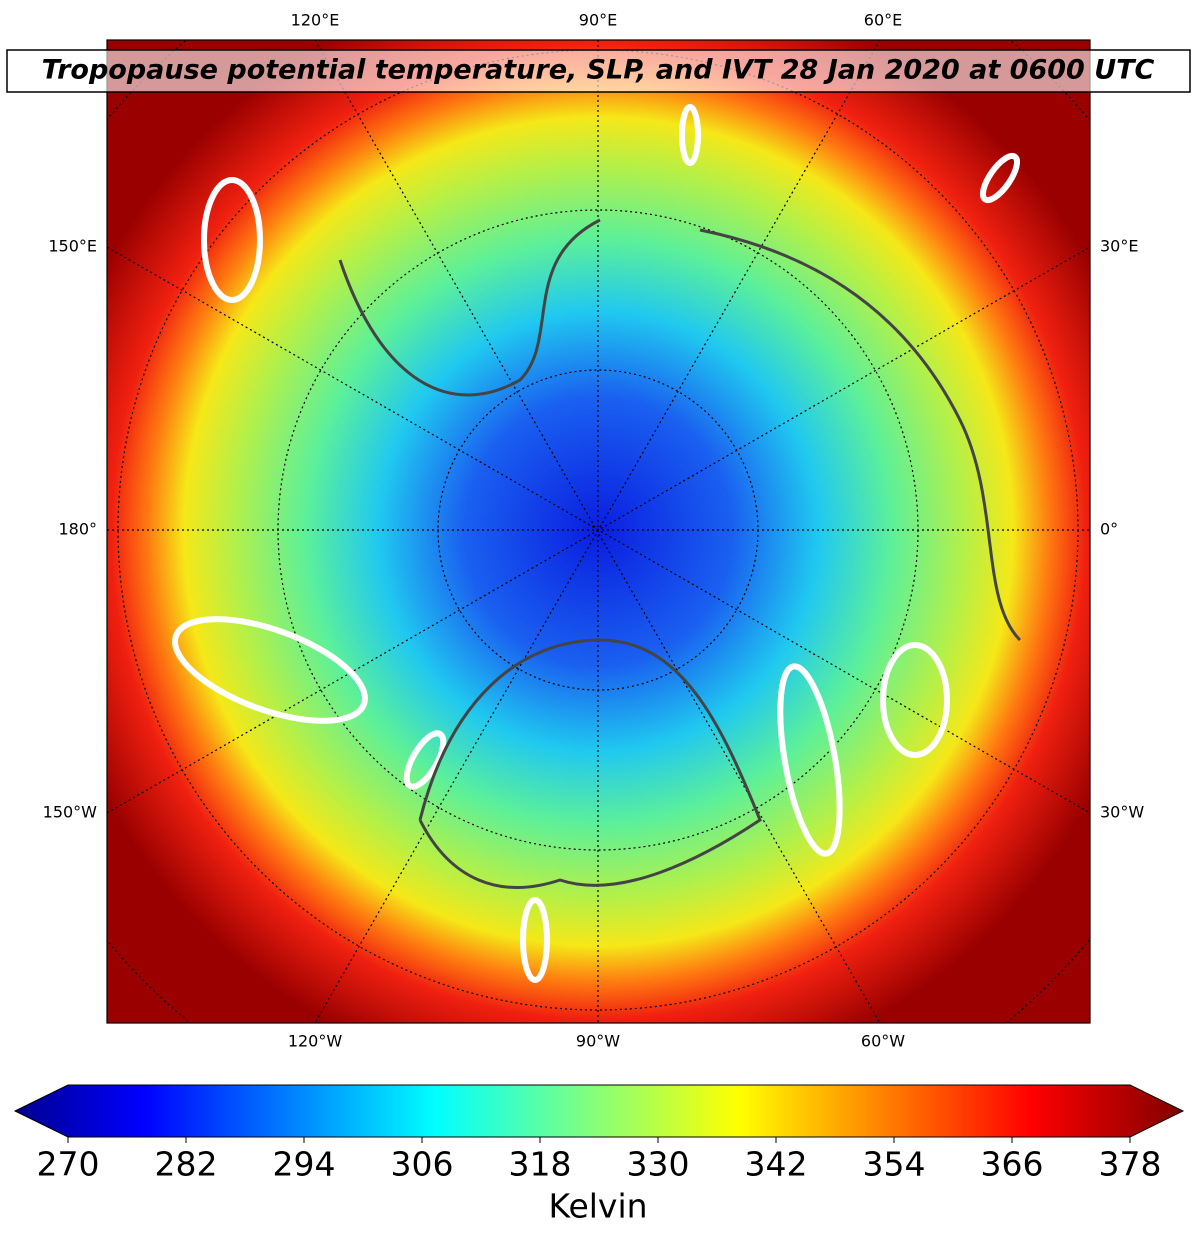 This screenshot has width=1197, height=1242. I want to click on tick-label: 342, so click(776, 1164).